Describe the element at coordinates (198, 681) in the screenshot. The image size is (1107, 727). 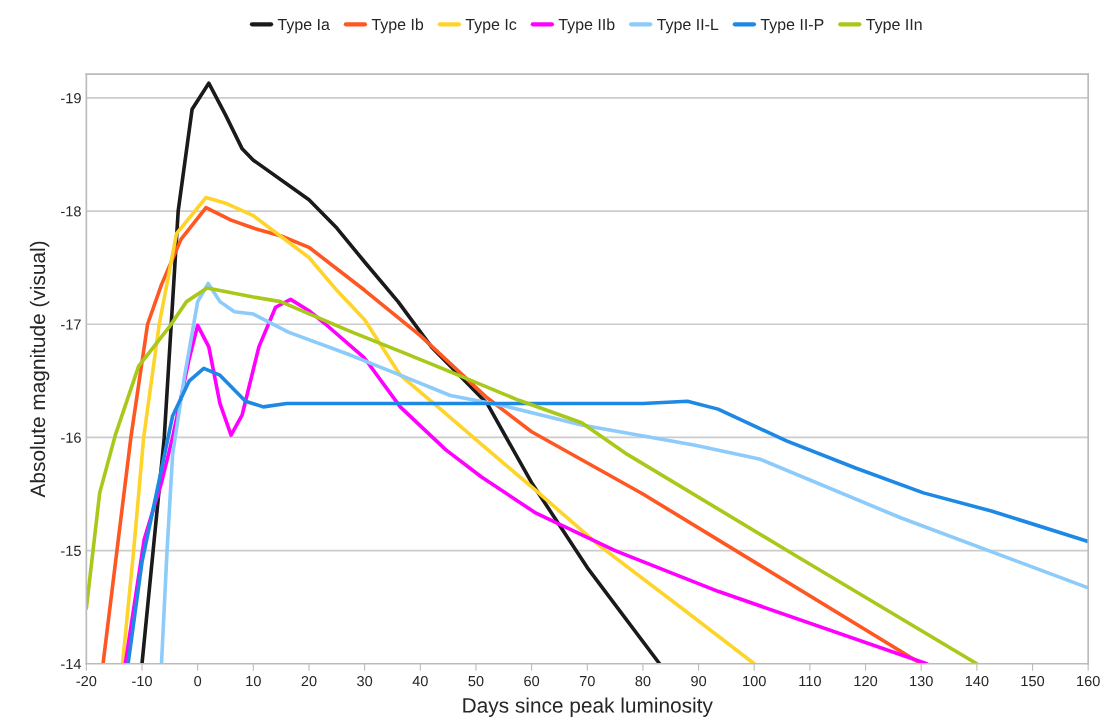
I see `x-tick-label: 0` at that location.